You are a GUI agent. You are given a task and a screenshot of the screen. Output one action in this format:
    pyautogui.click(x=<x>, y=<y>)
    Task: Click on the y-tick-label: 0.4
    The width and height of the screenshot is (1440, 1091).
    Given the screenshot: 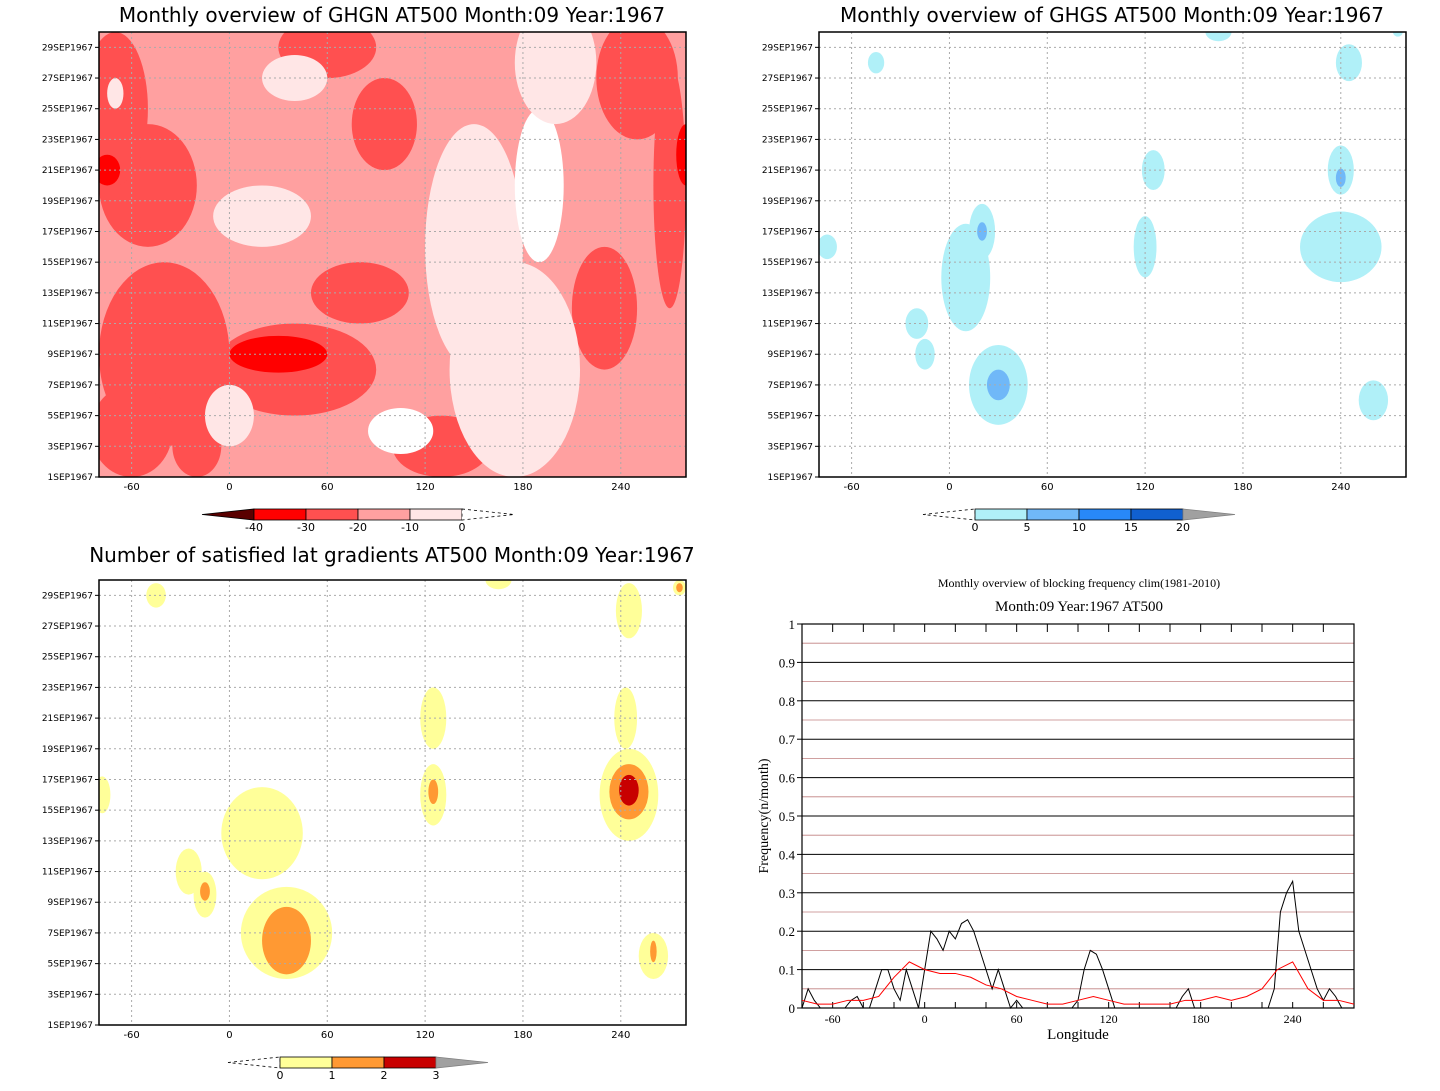 What is the action you would take?
    pyautogui.click(x=787, y=854)
    